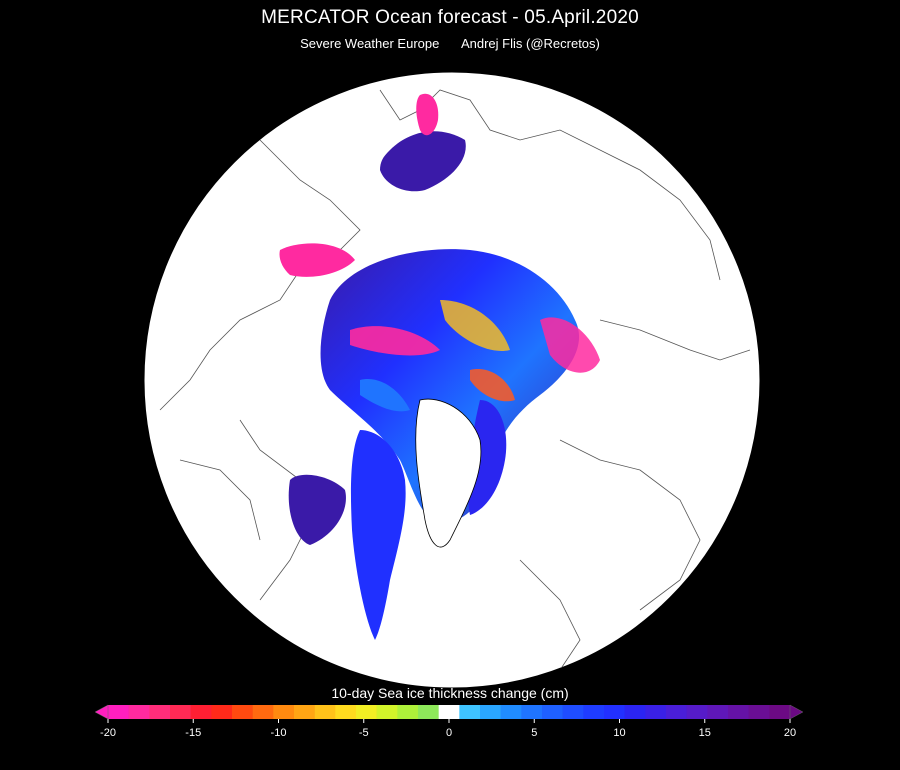  What do you see at coordinates (704, 733) in the screenshot?
I see `colorbar-tick-label: 15` at bounding box center [704, 733].